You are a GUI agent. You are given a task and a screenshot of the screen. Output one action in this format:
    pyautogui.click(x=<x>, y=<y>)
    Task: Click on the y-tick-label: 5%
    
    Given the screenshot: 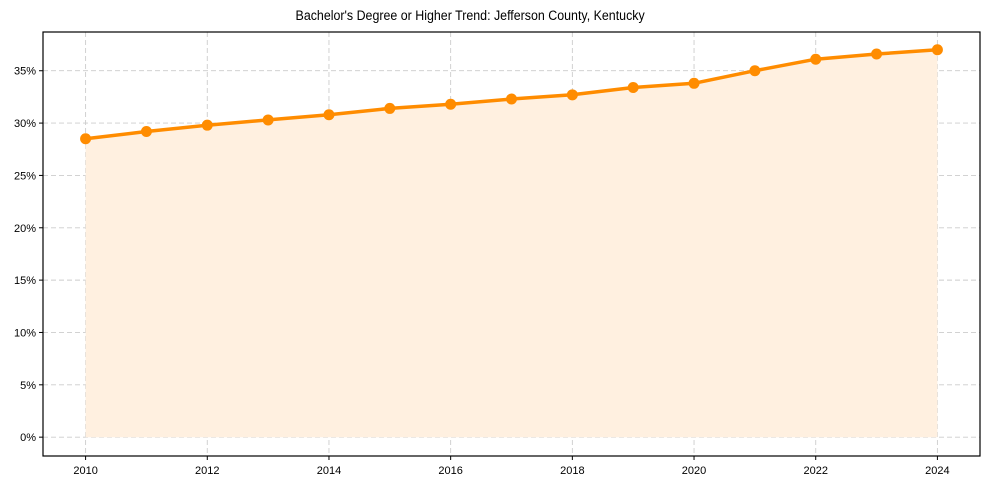 What is the action you would take?
    pyautogui.click(x=28, y=386)
    